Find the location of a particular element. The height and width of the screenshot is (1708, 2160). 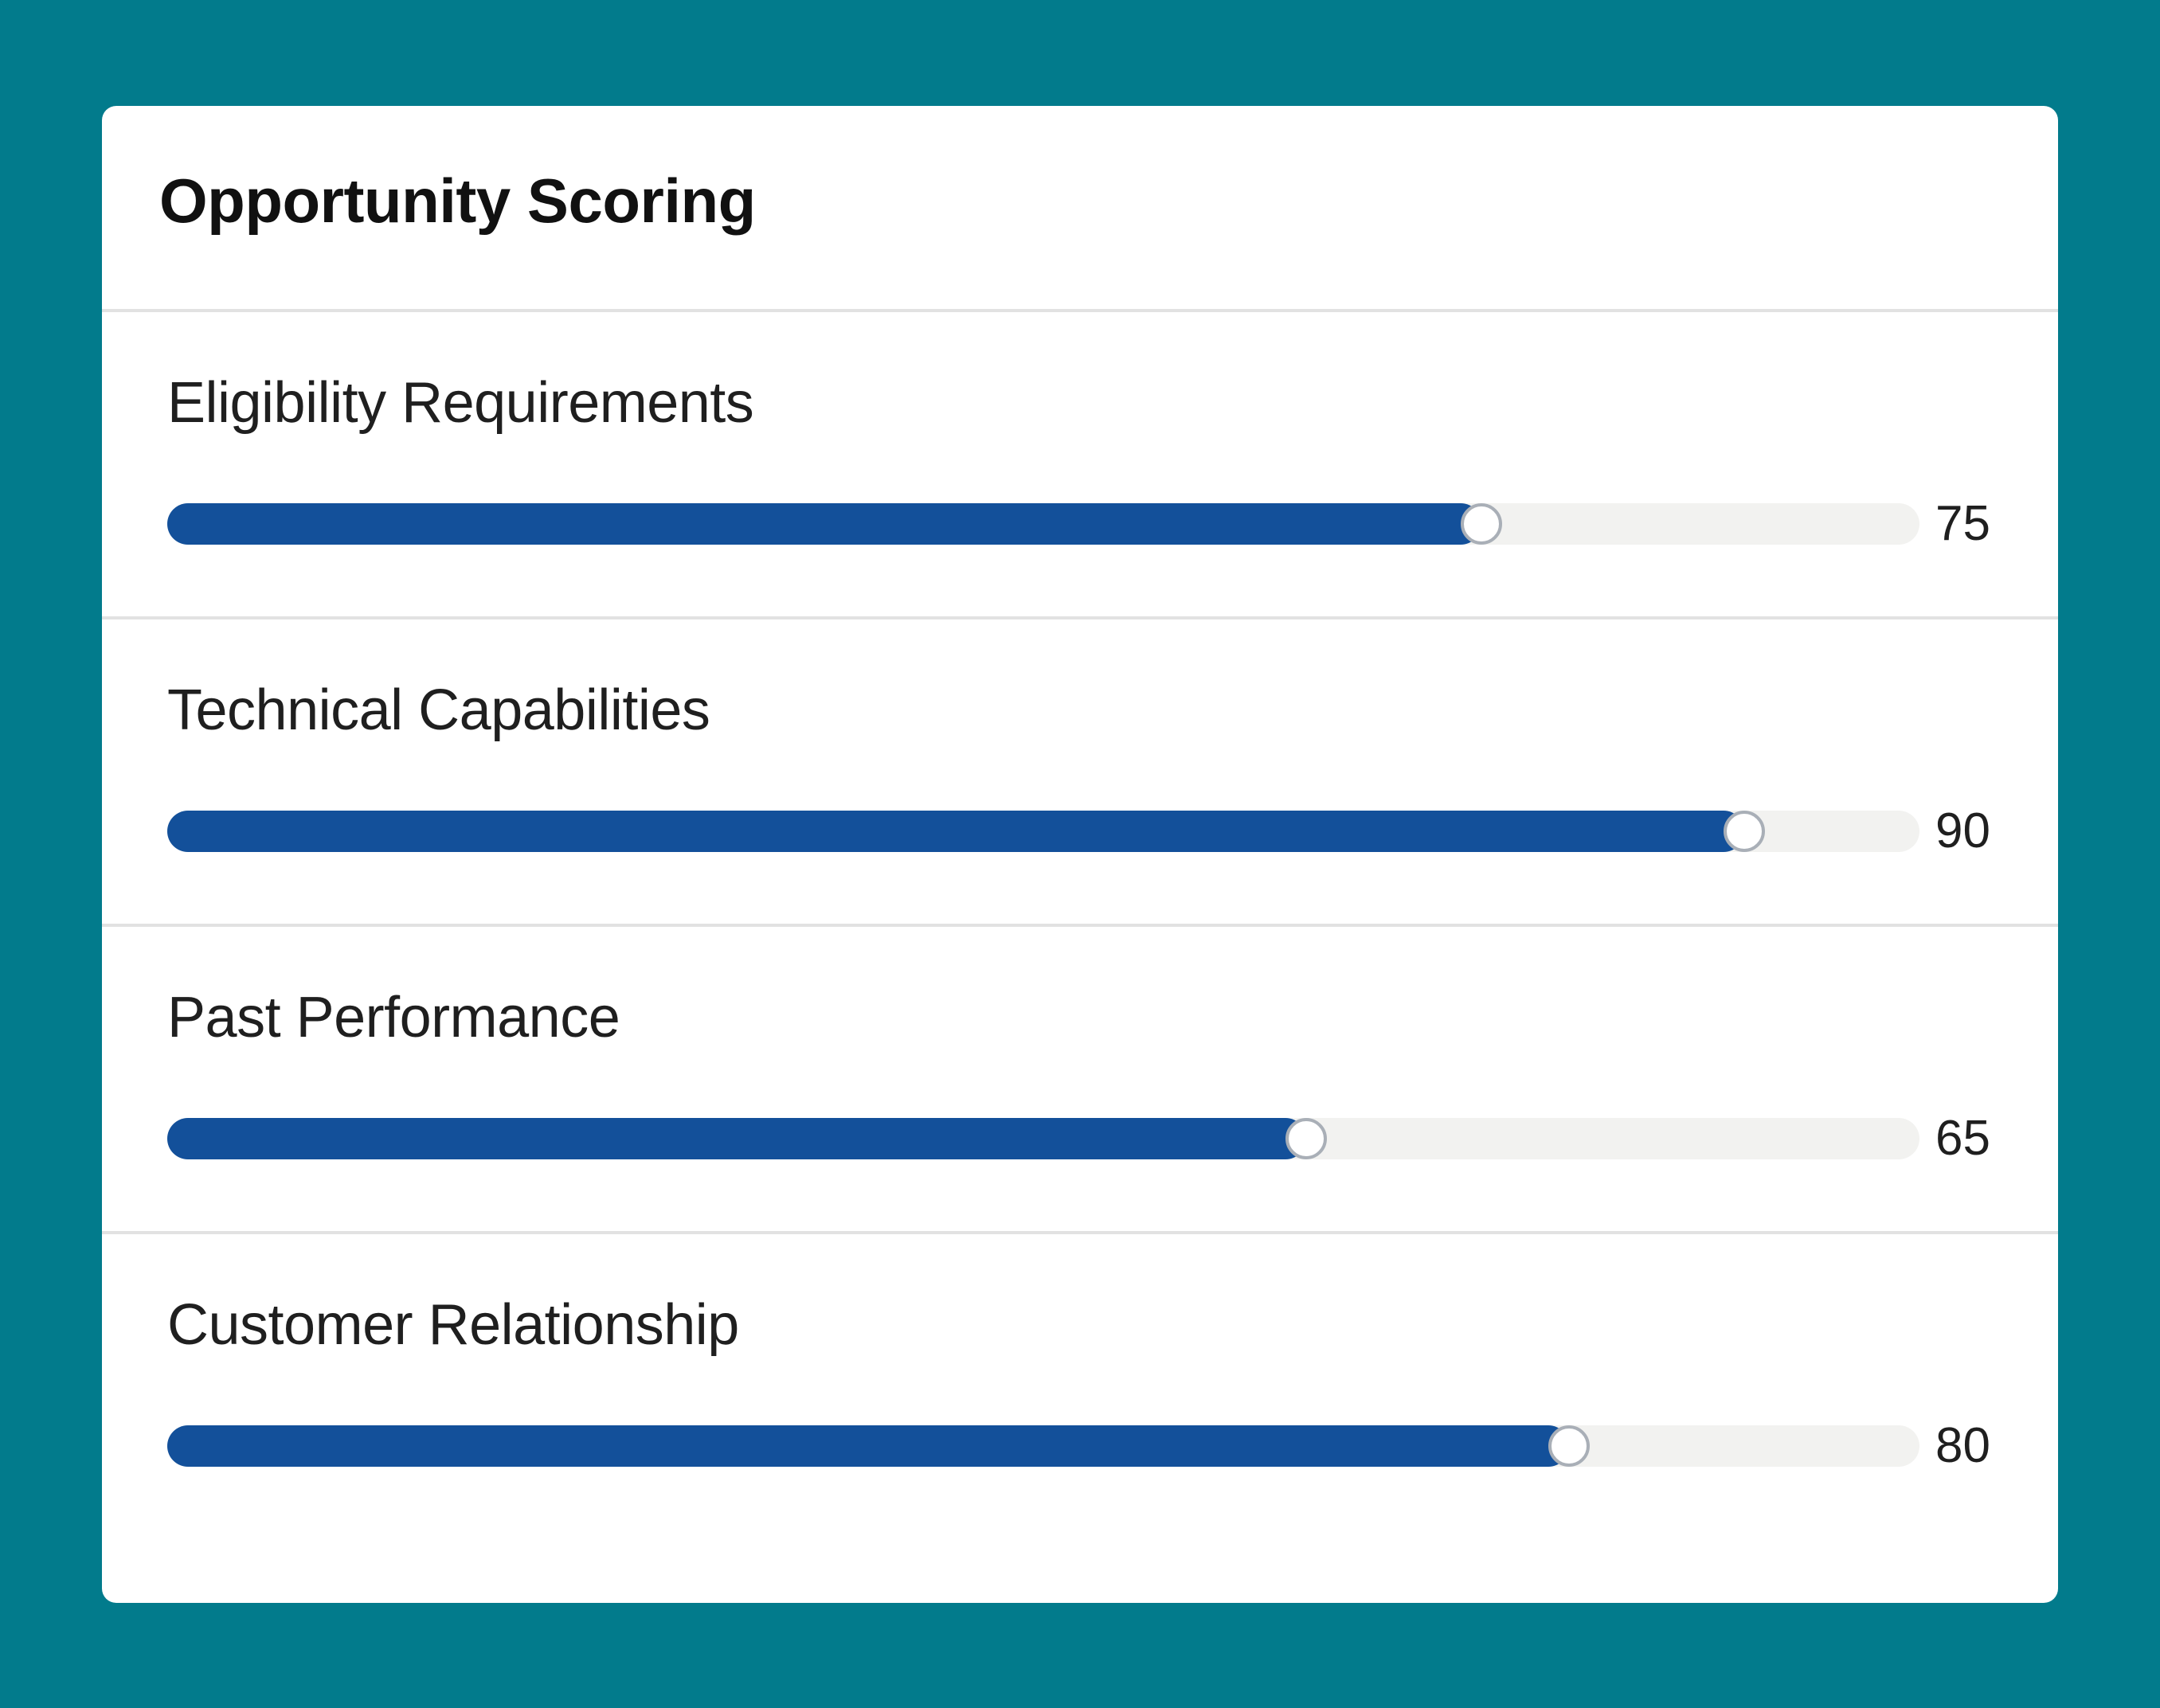

score-value: 80 is located at coordinates (1962, 1445).